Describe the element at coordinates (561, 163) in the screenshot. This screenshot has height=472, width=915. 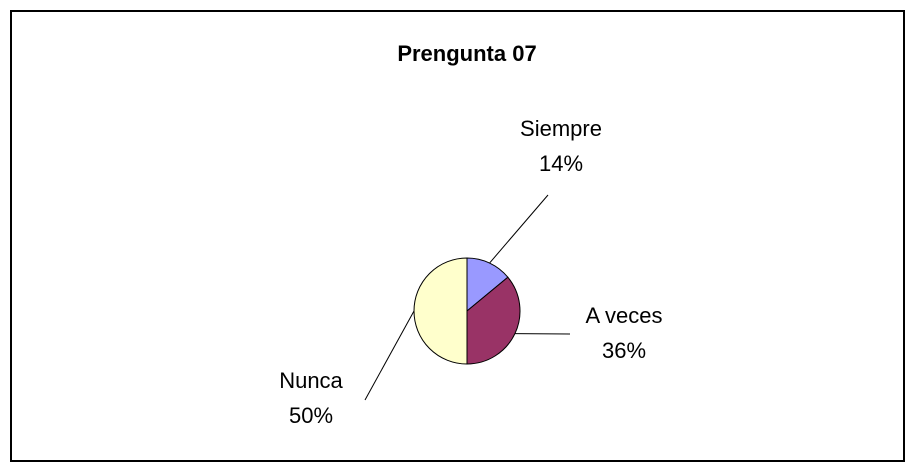
I see `slice-value-label: 14%` at that location.